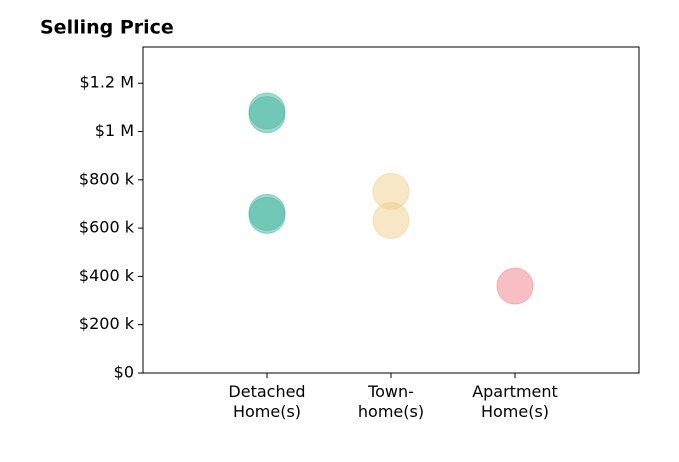  I want to click on y-tick-label: $1.2 M, so click(106, 82).